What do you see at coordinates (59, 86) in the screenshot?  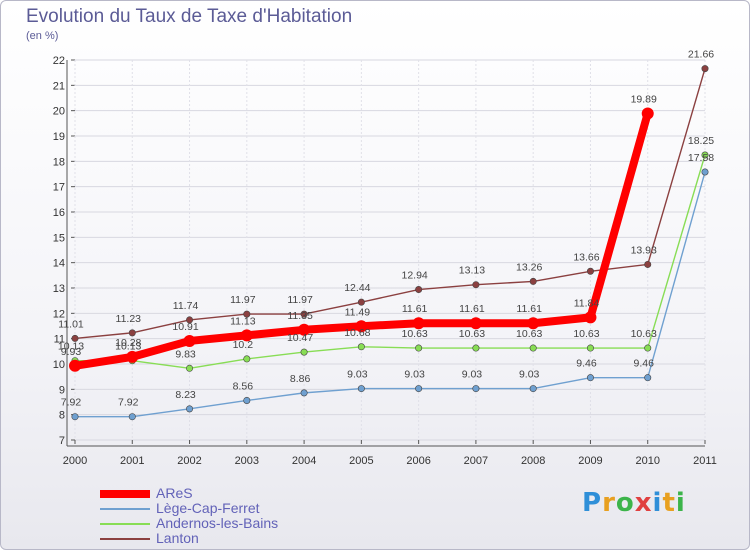 I see `y-tick-label: 21` at bounding box center [59, 86].